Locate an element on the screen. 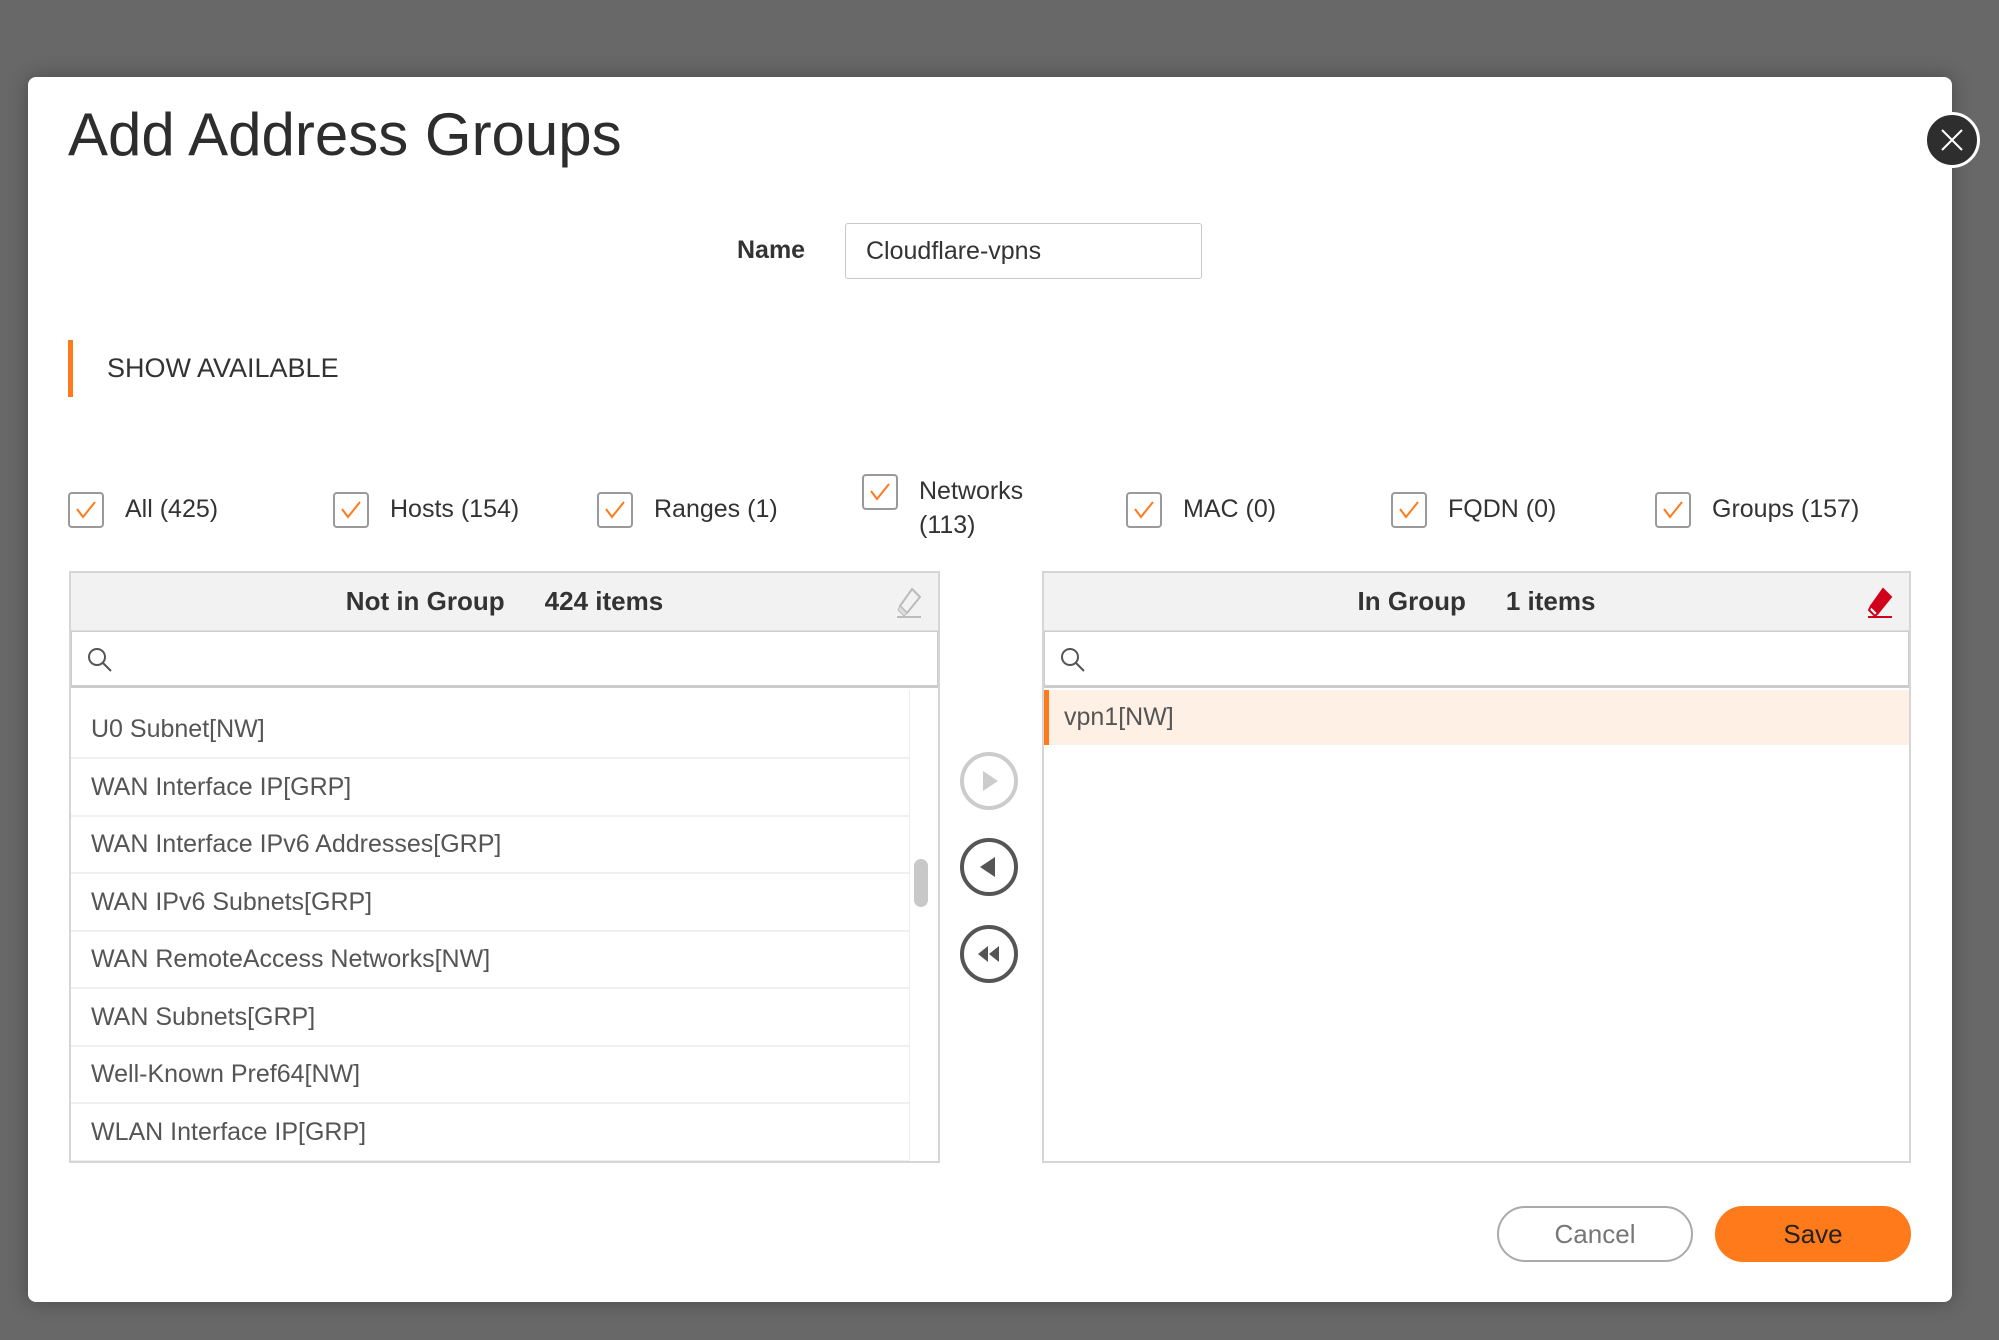  filter-checkbox-3: Networks (113) is located at coordinates (942, 508).